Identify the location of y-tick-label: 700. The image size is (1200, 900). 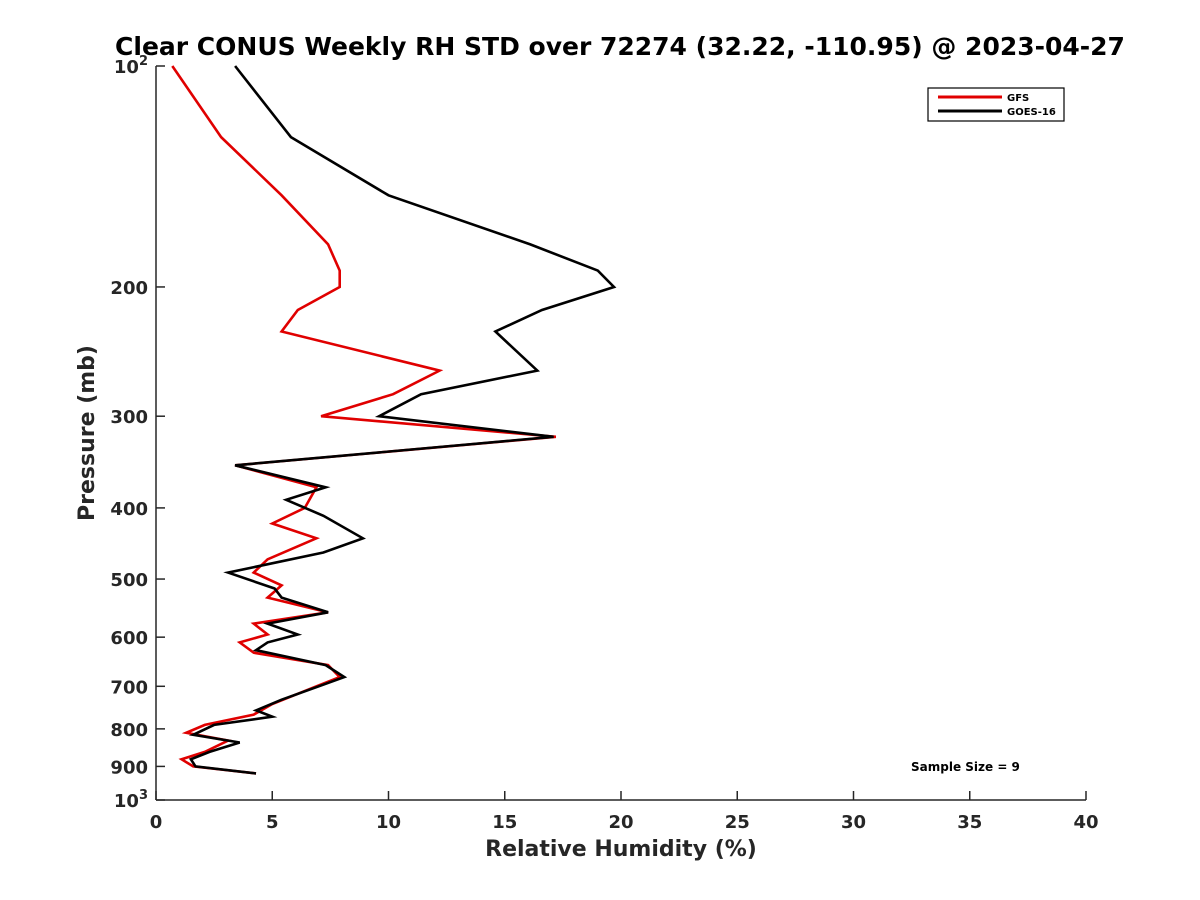
(129, 687).